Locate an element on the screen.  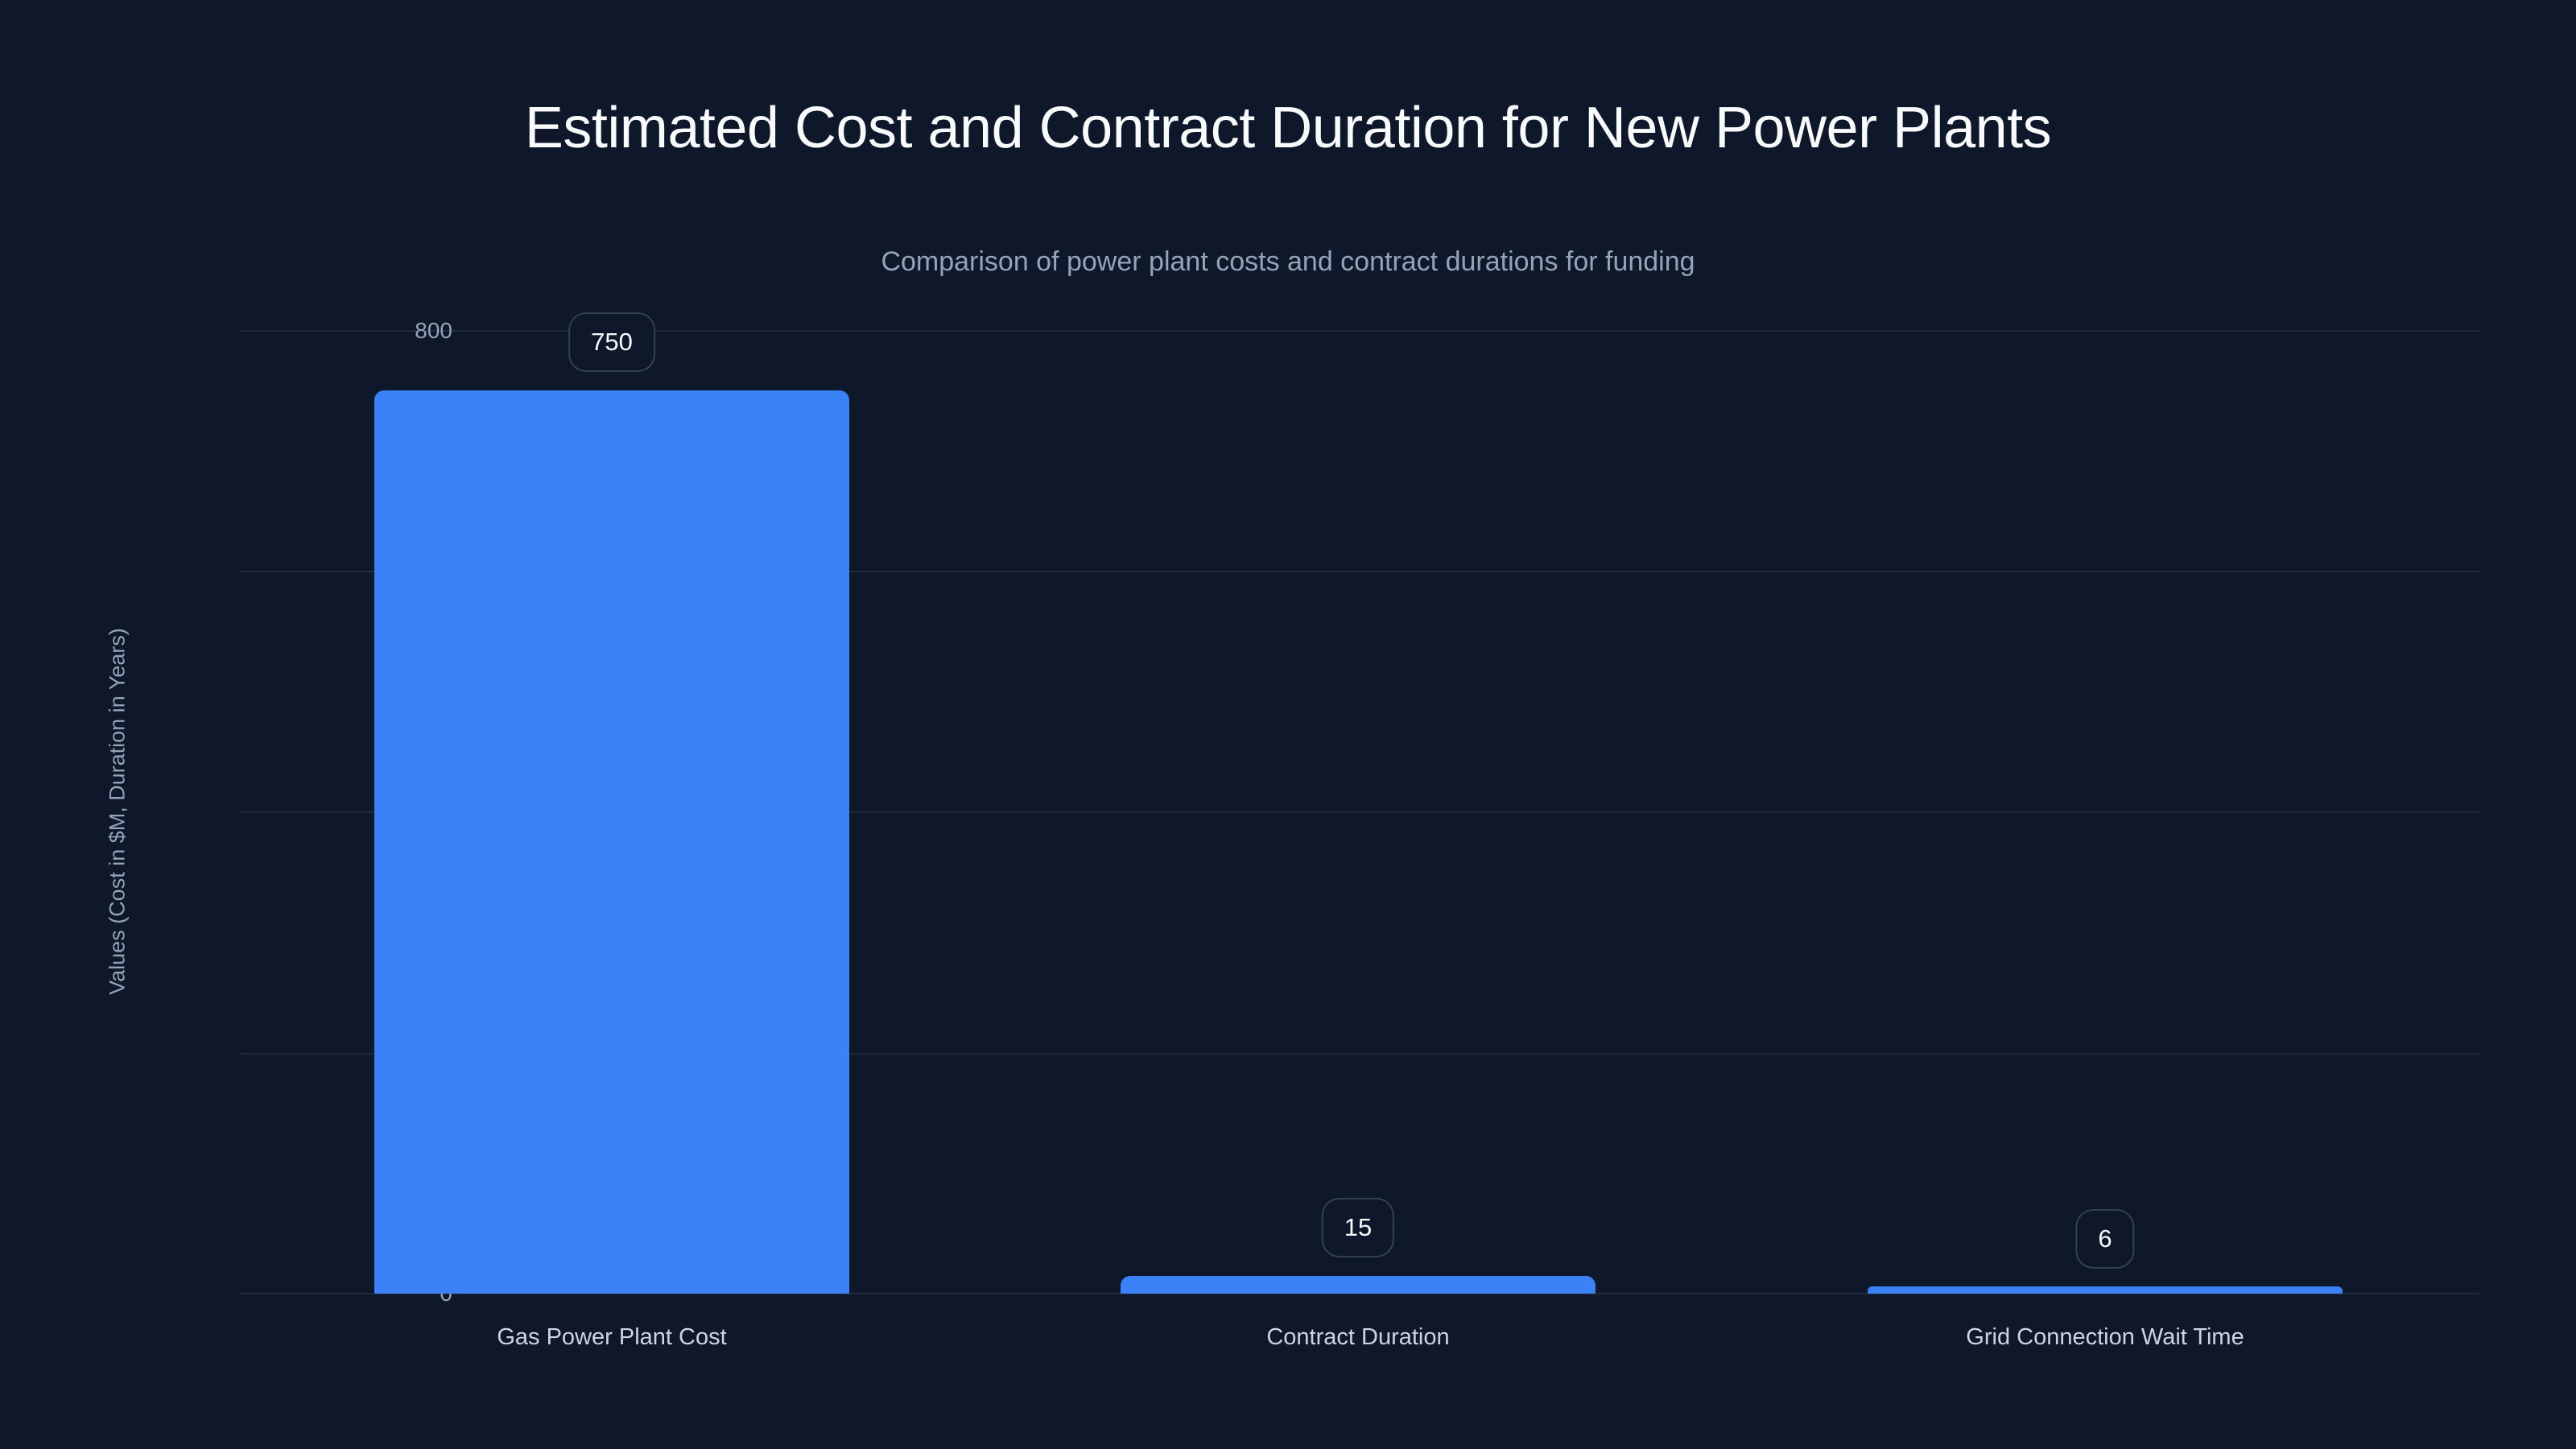
x-tick-contract-duration: Contract Duration is located at coordinates (1358, 1337).